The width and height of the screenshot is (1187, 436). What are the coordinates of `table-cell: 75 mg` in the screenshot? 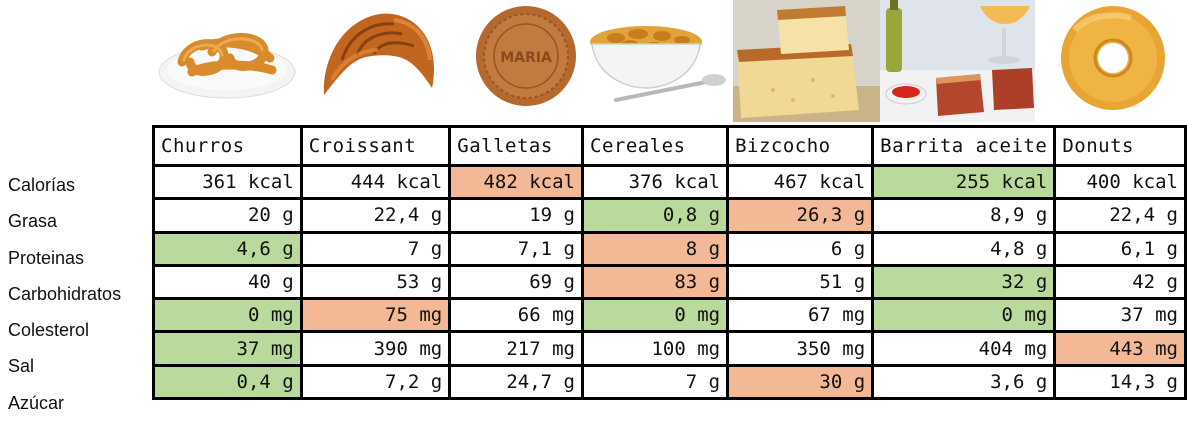 It's located at (375, 315).